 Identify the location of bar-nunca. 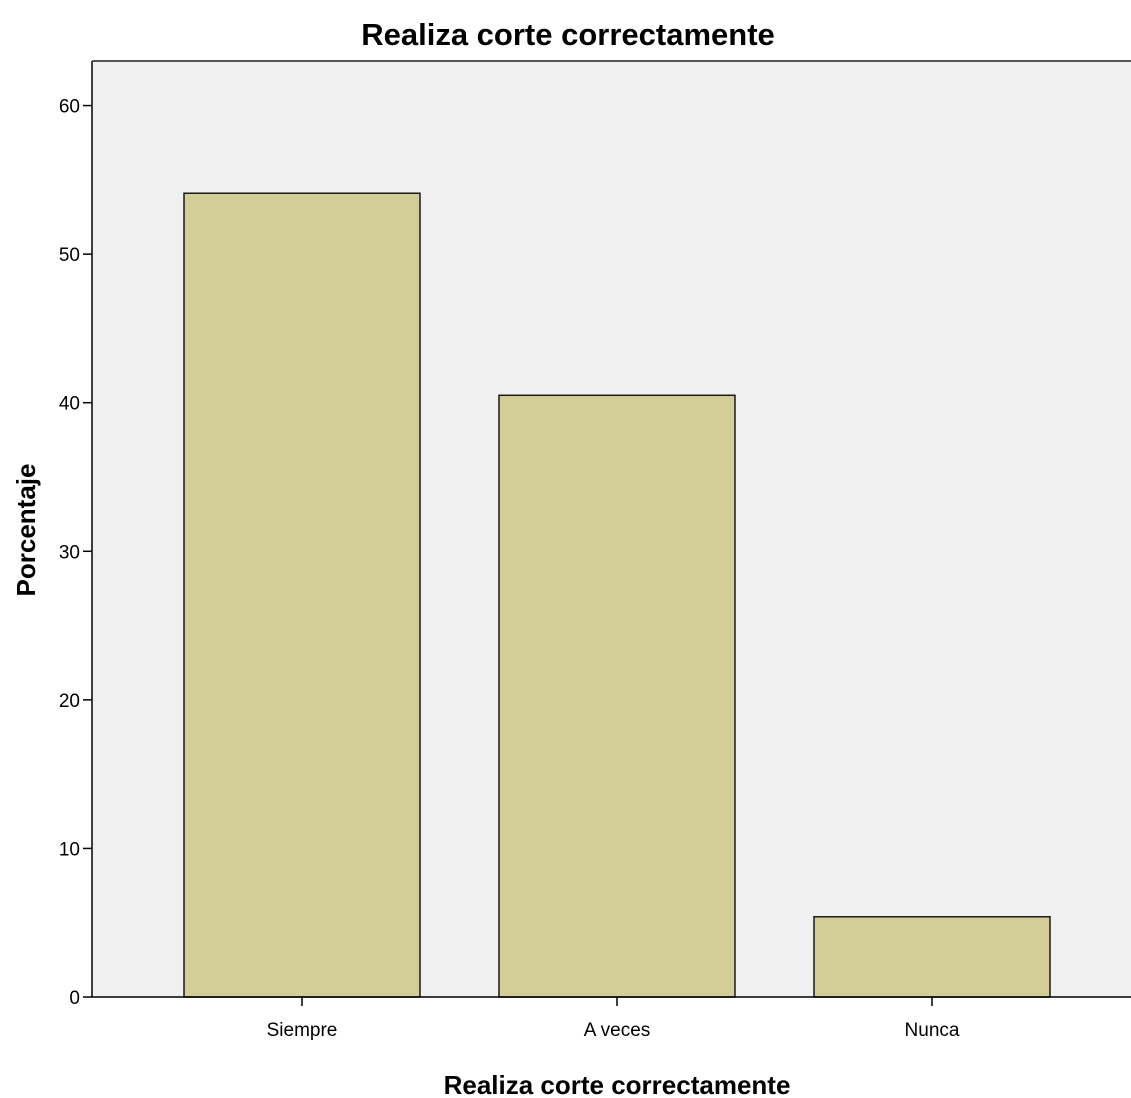
(932, 957).